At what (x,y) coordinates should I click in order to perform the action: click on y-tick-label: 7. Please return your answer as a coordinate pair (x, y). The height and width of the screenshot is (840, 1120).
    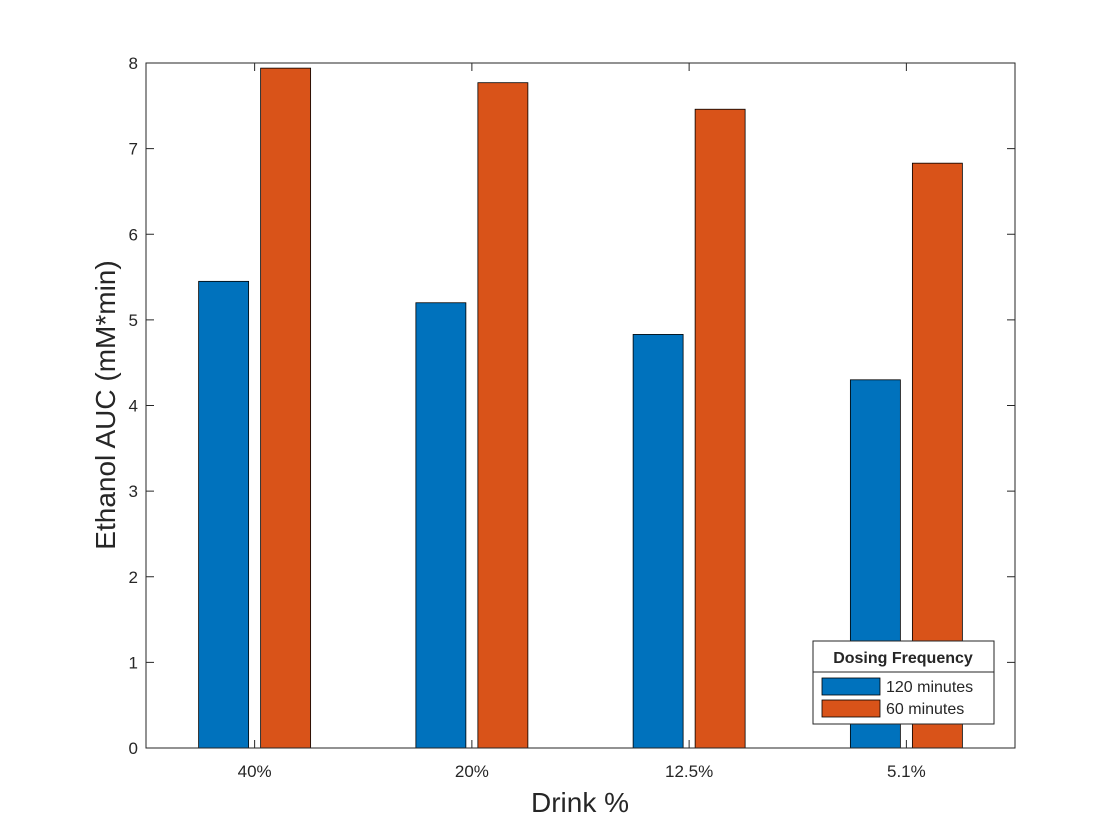
    Looking at the image, I should click on (133, 149).